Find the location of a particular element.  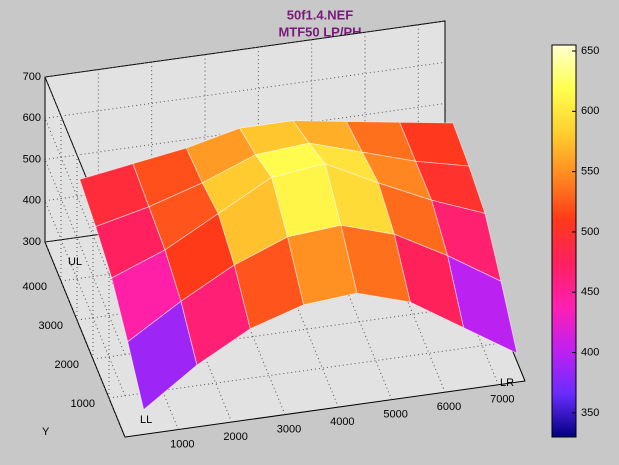

corner-label: LR is located at coordinates (507, 383).